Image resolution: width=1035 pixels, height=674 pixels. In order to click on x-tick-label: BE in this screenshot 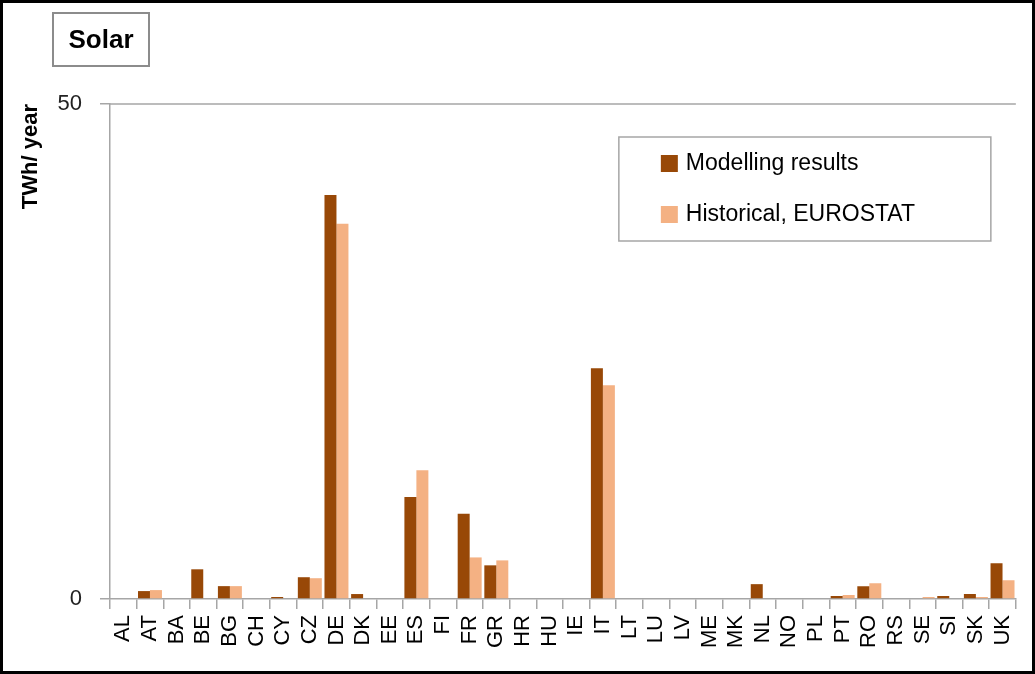, I will do `click(202, 630)`.